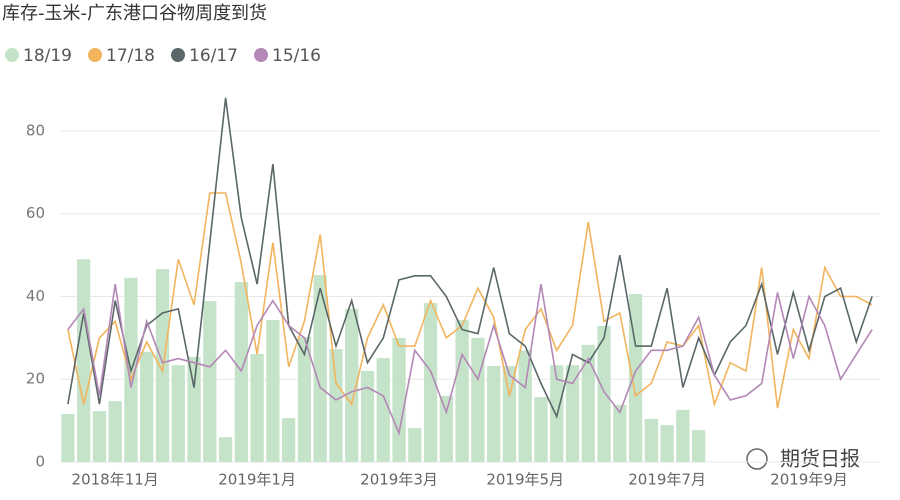 The width and height of the screenshot is (900, 500). Describe the element at coordinates (213, 56) in the screenshot. I see `legend-label: 16/17` at that location.